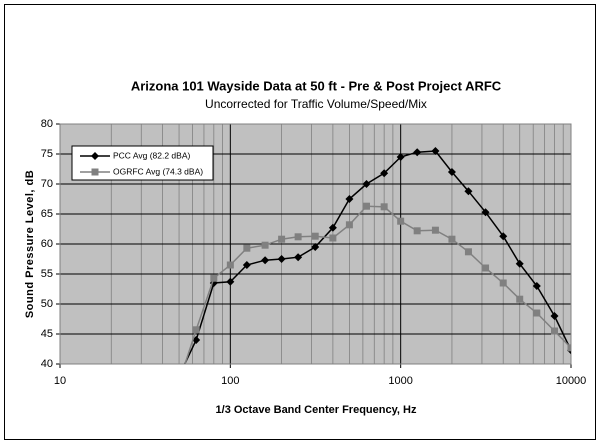 This screenshot has width=600, height=444. Describe the element at coordinates (47, 304) in the screenshot. I see `y-tick-label: 50` at that location.